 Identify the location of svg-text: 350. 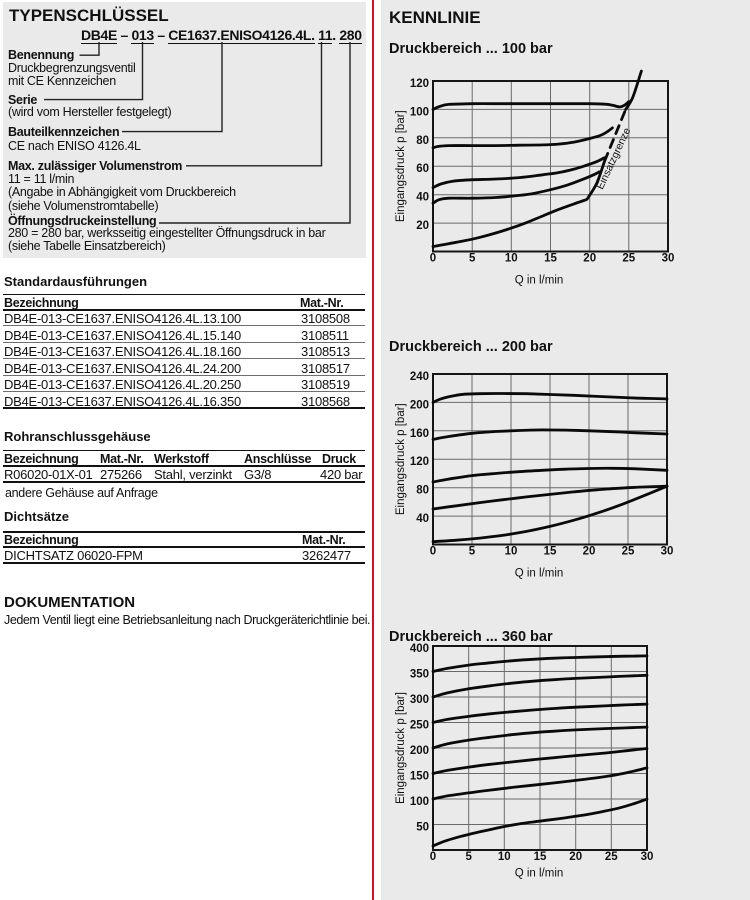
(419, 675).